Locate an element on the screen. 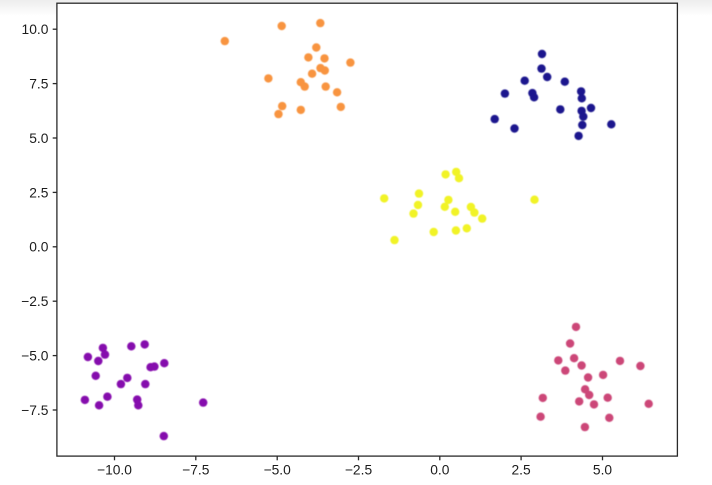 This screenshot has height=485, width=712. svg-text: −10.0 is located at coordinates (114, 469).